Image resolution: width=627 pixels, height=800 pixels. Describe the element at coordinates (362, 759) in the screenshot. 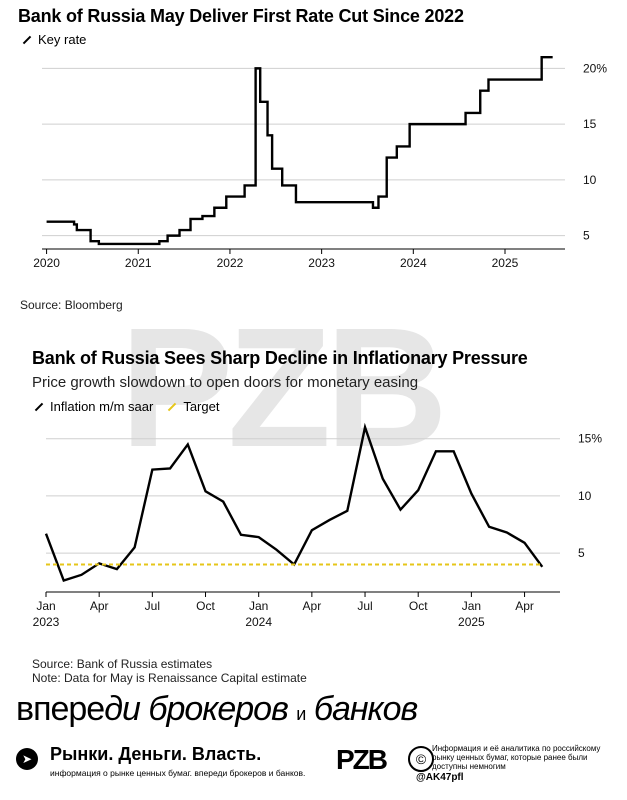

I see `pzb-logo: PZB` at that location.